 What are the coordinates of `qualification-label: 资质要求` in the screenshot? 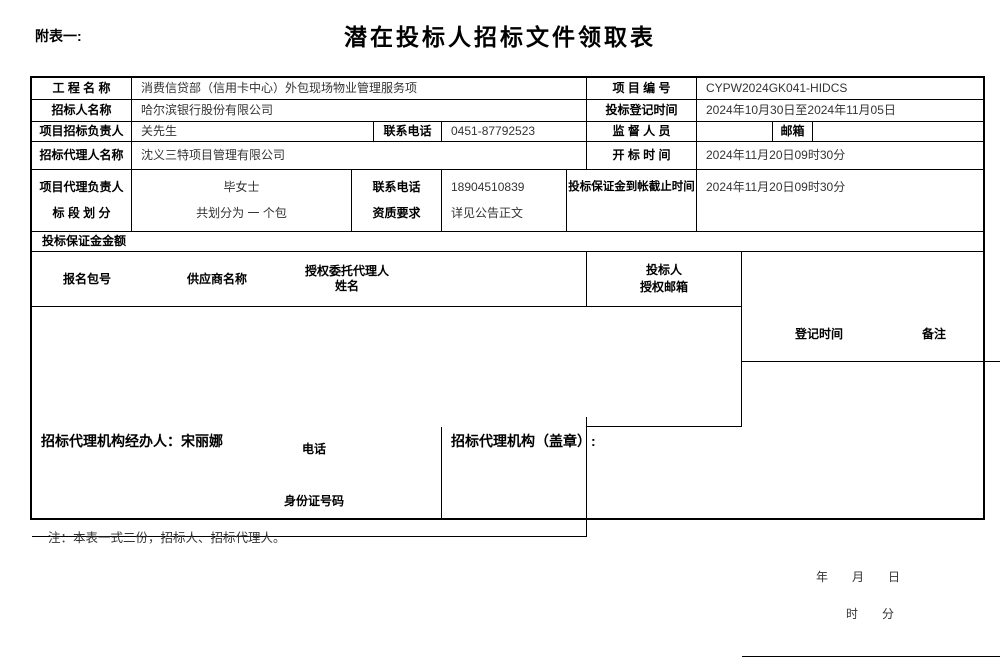 It's located at (396, 212).